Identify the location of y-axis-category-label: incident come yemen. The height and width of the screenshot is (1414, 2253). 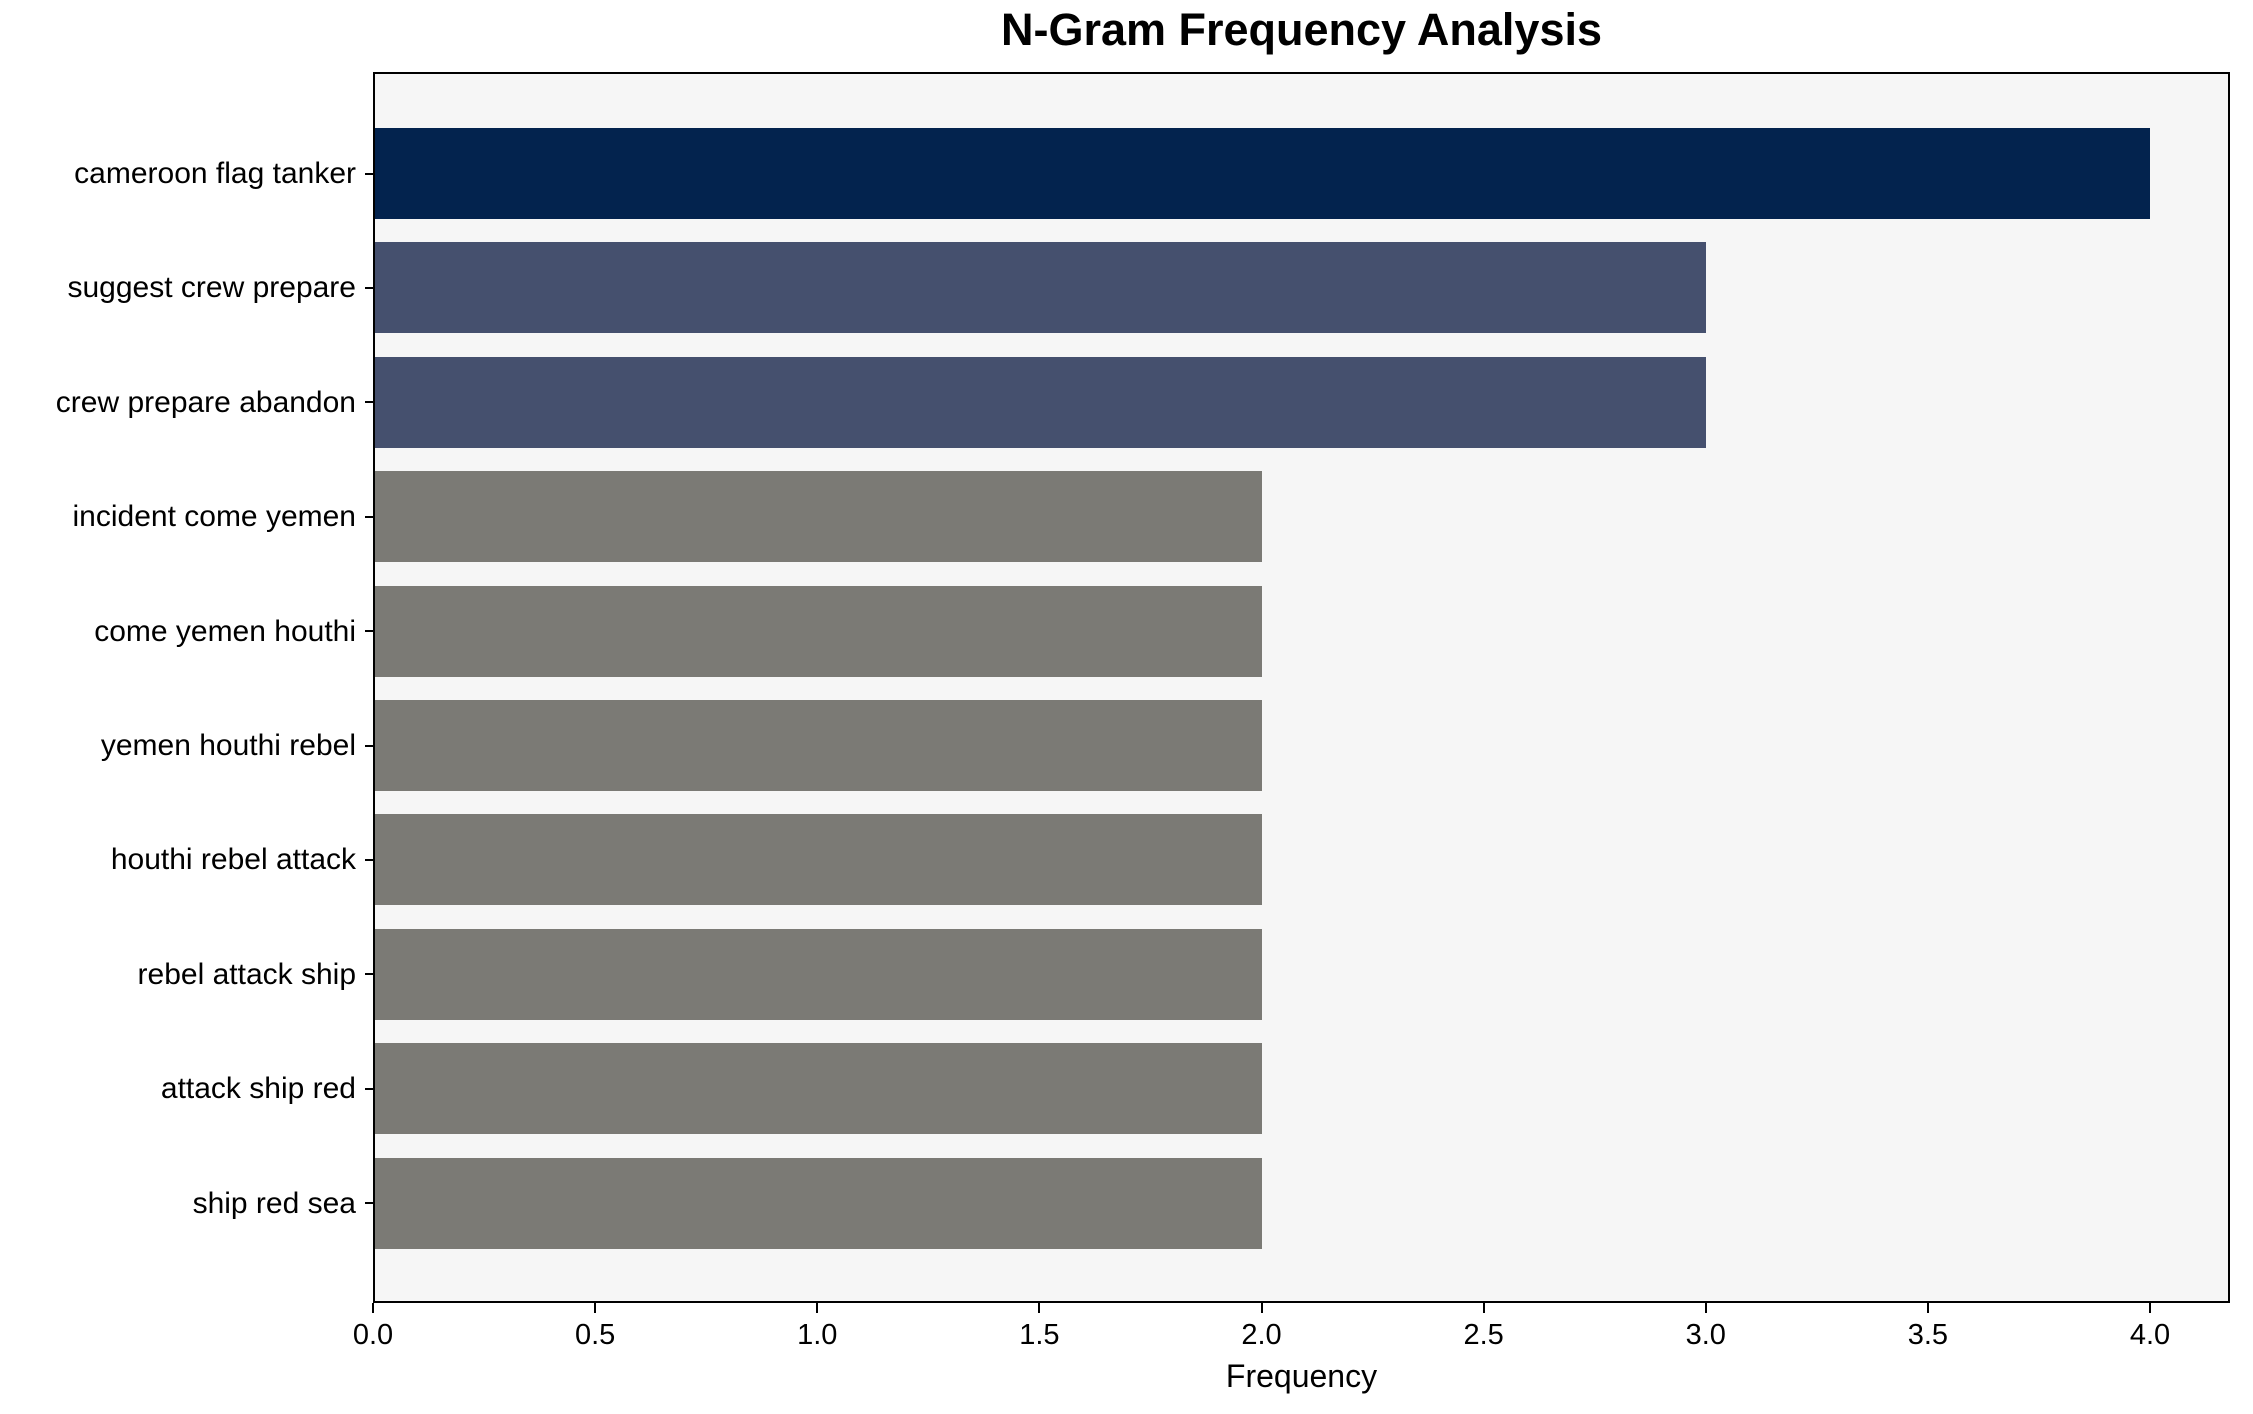
(214, 517).